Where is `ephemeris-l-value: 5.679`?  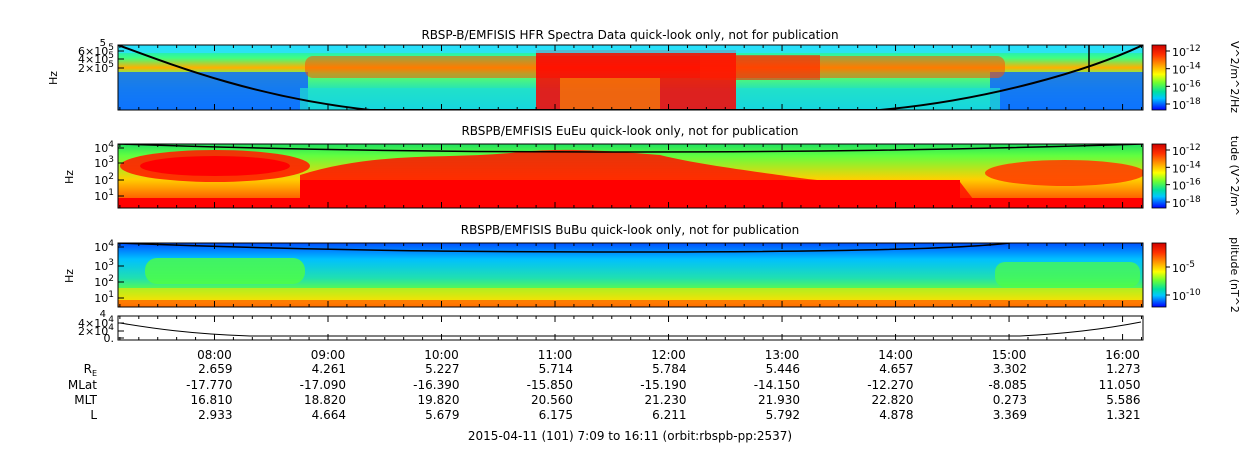 ephemeris-l-value: 5.679 is located at coordinates (442, 415).